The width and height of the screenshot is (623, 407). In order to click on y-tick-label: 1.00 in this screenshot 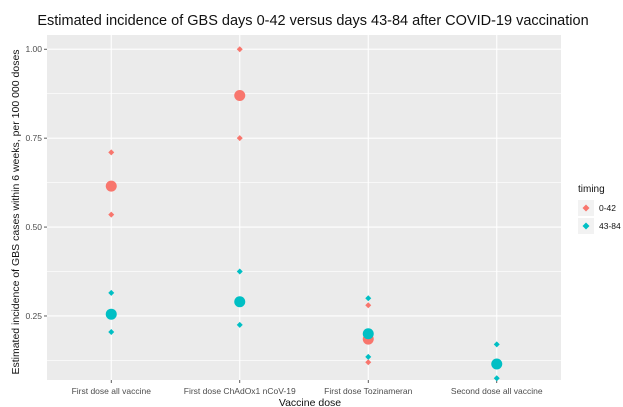, I will do `click(33, 49)`.